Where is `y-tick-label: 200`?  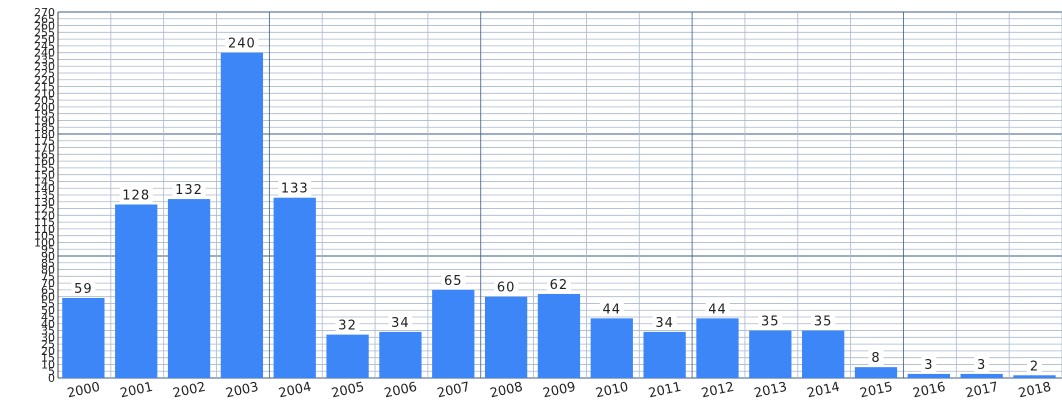 y-tick-label: 200 is located at coordinates (44, 107).